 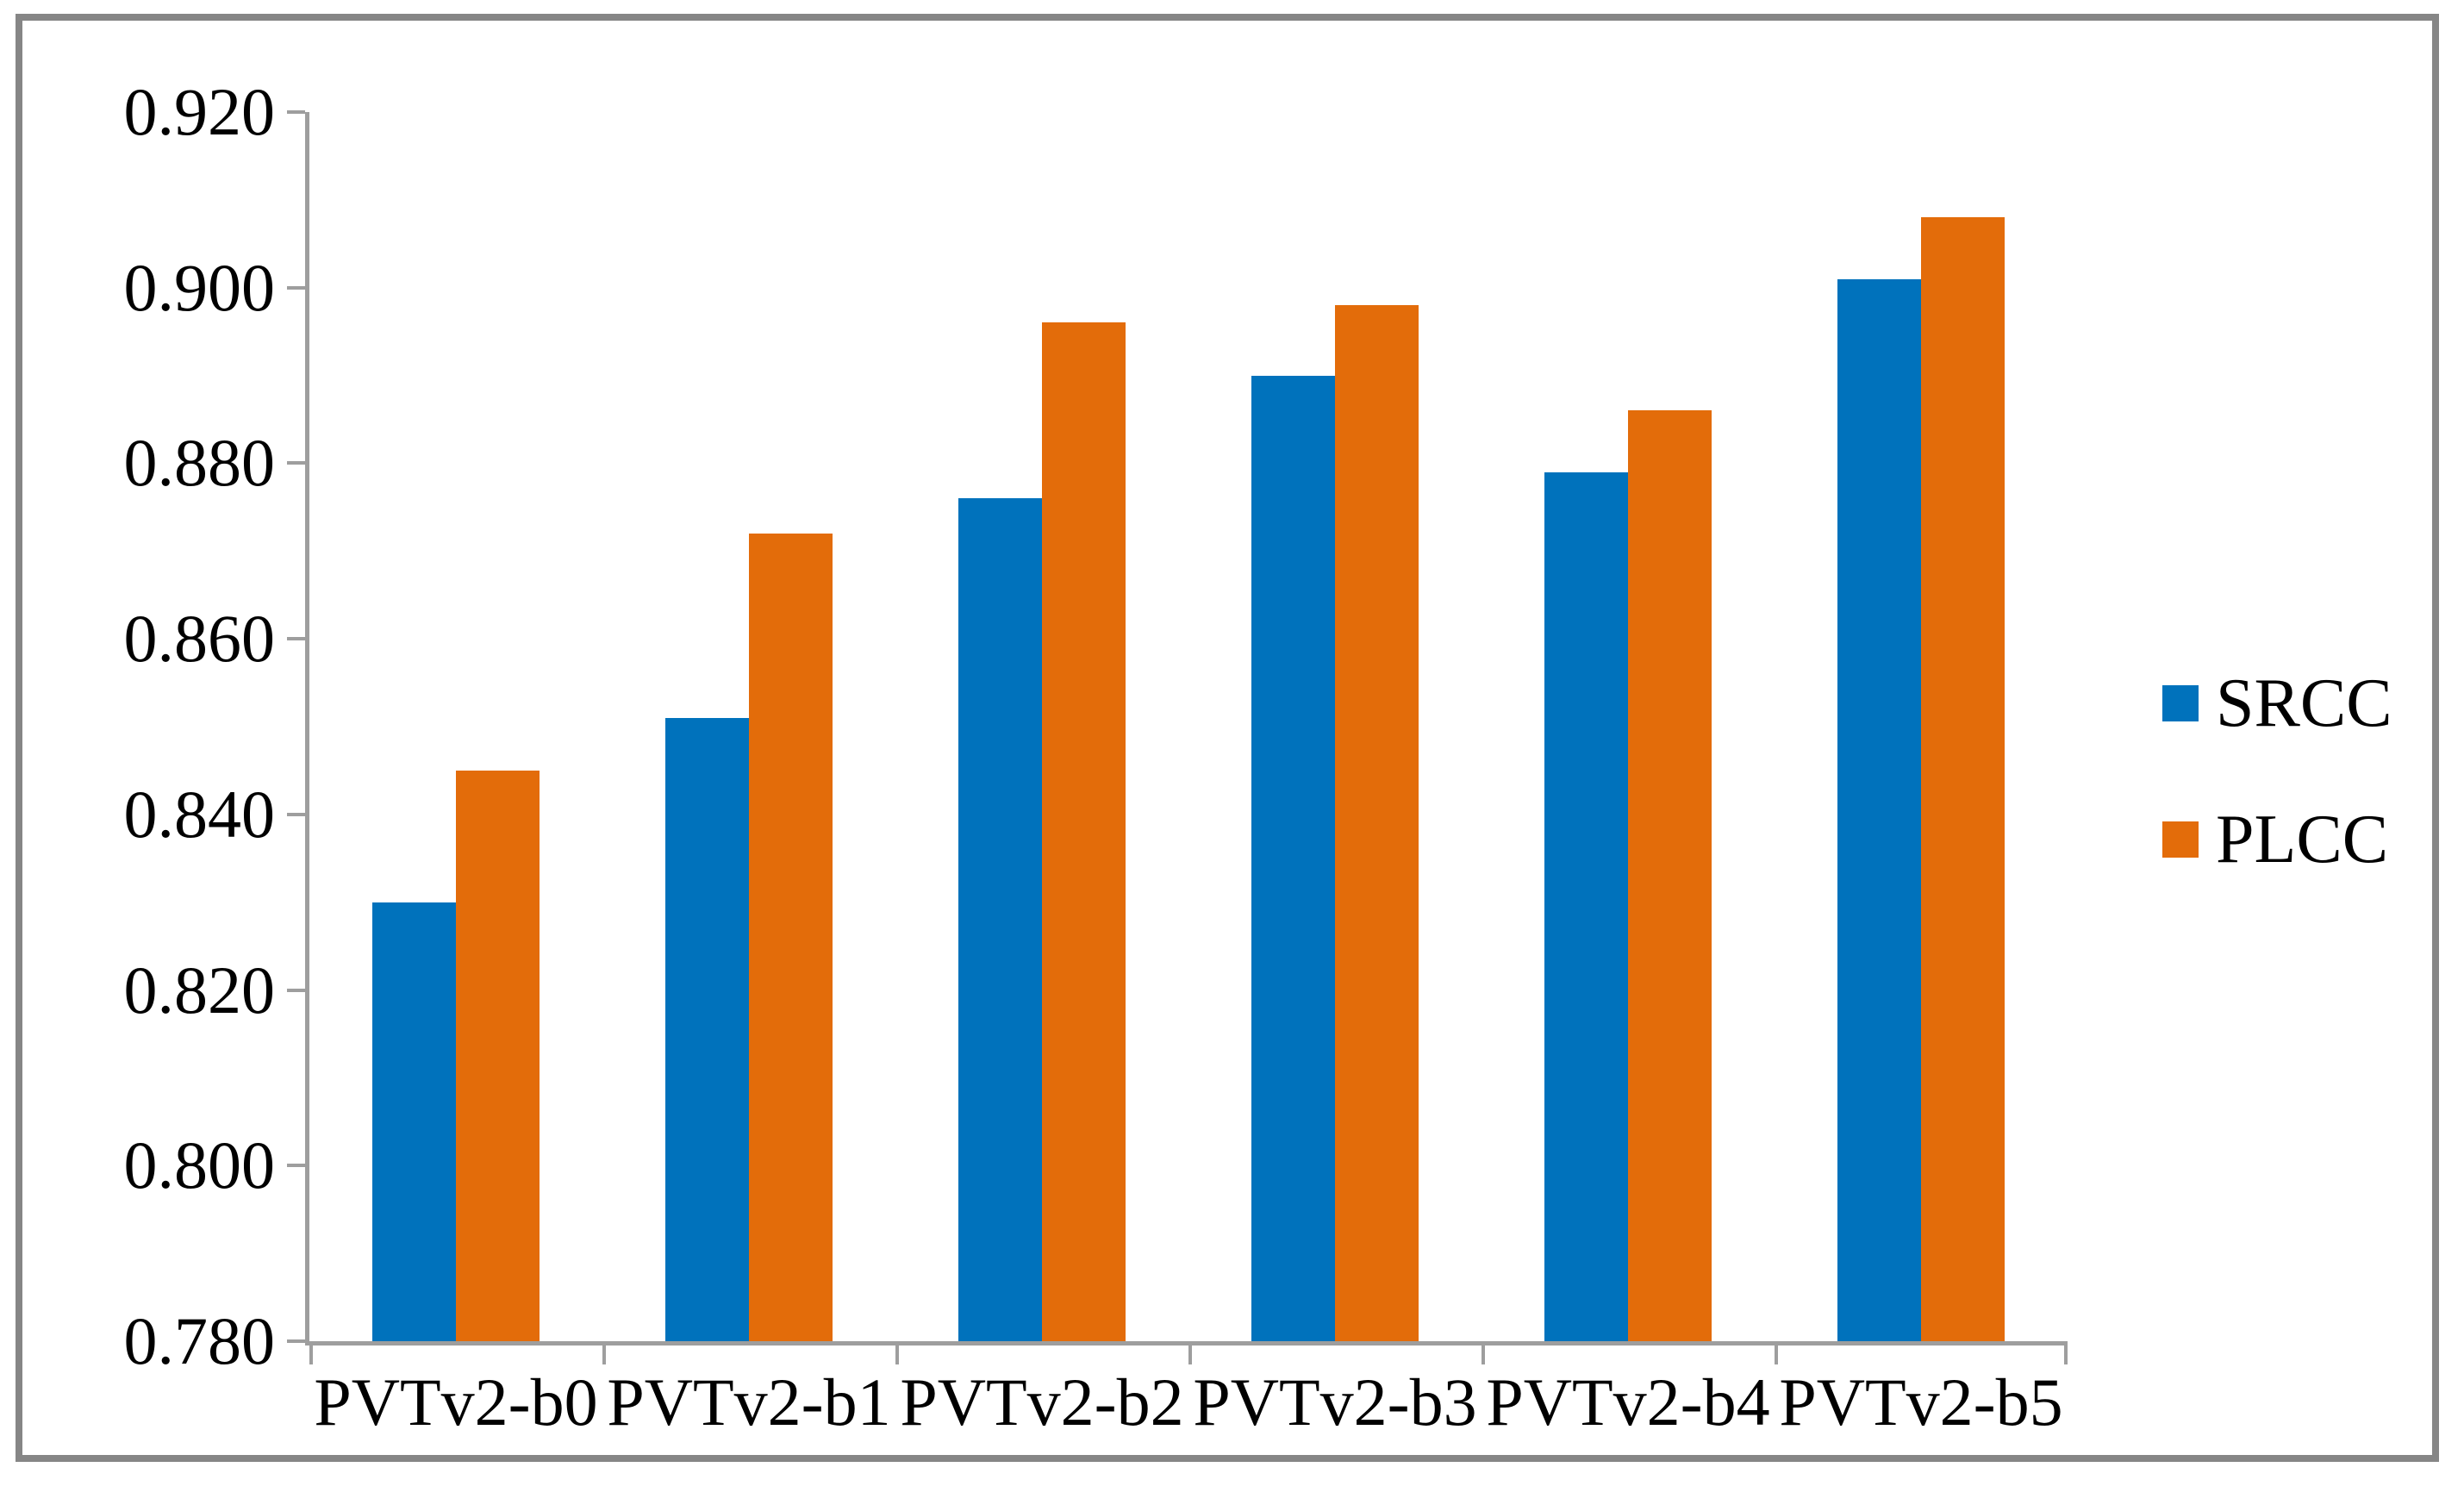 I want to click on legend-entry-plcc: PLCC, so click(x=2277, y=839).